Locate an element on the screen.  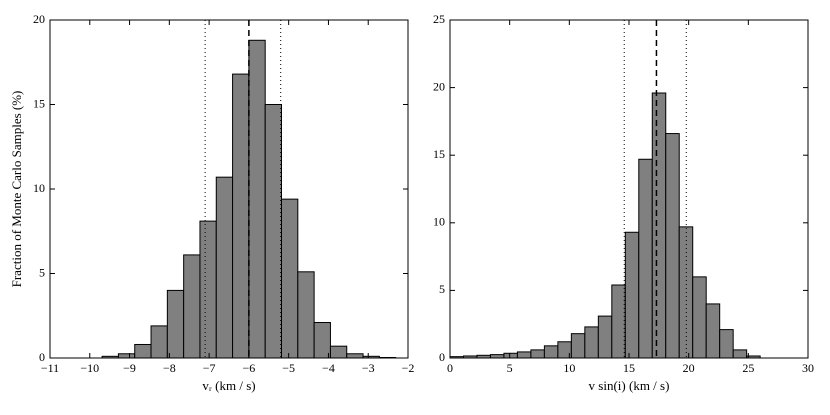
x-tick-label: −11 is located at coordinates (50, 368).